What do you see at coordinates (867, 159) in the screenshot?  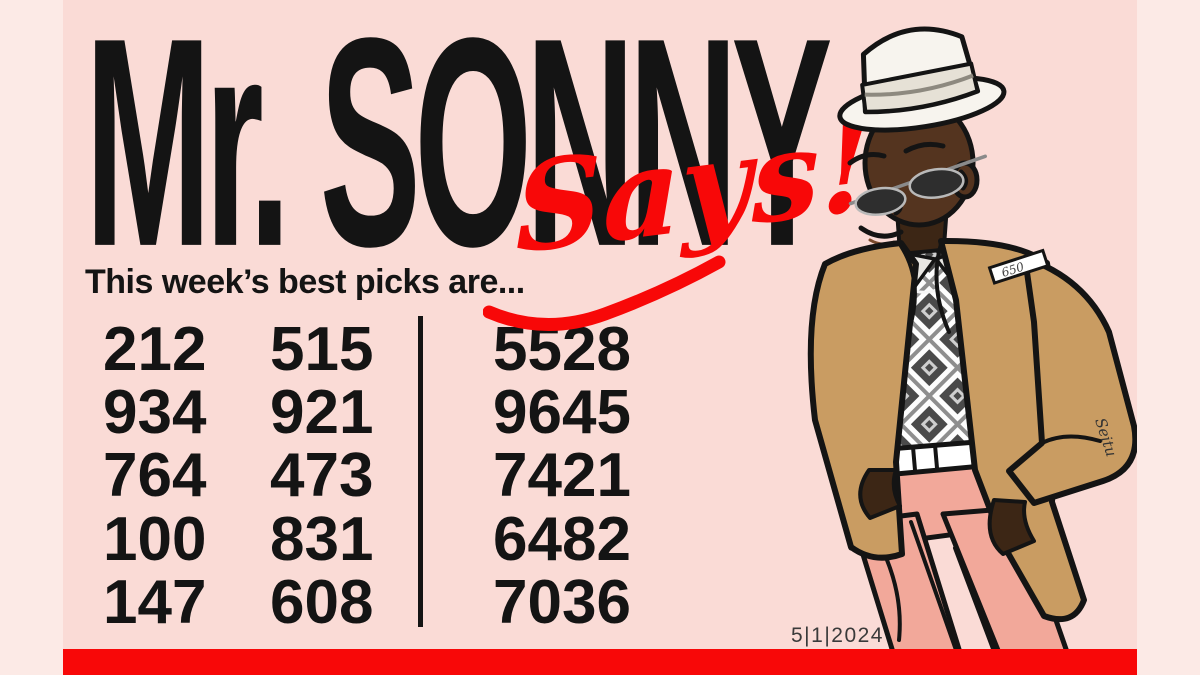 I see `eyebrow-left` at bounding box center [867, 159].